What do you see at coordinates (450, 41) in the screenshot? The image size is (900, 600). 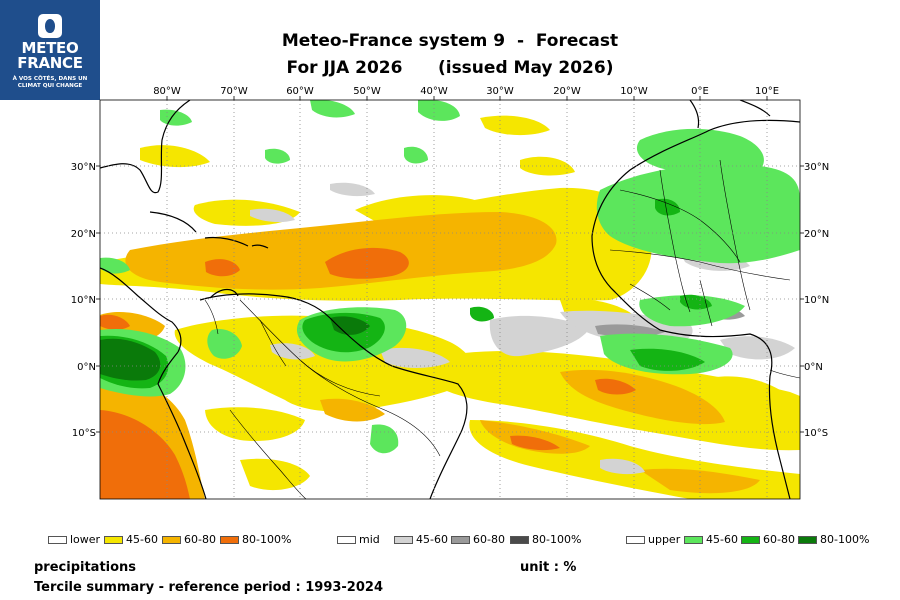 I see `map-title-line1: Meteo-France system 9 - Forecast` at bounding box center [450, 41].